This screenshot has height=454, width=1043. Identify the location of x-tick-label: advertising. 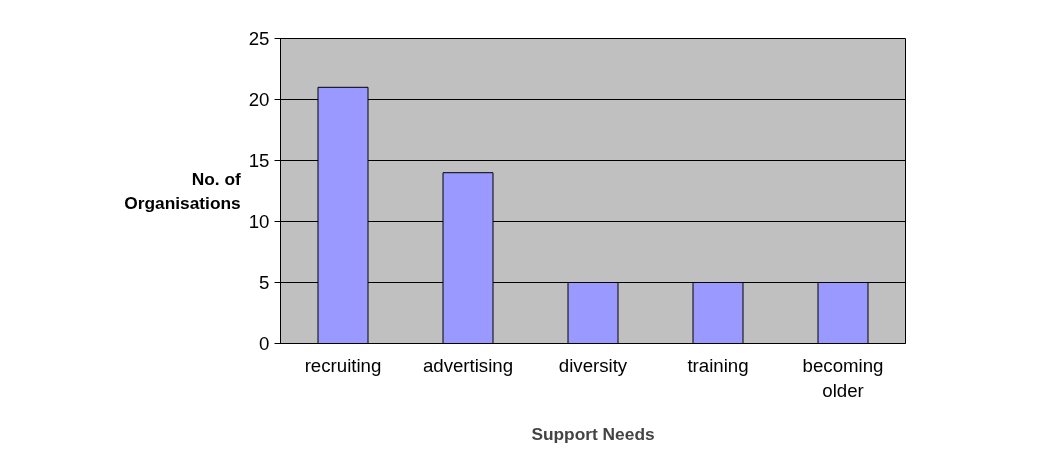
(468, 365).